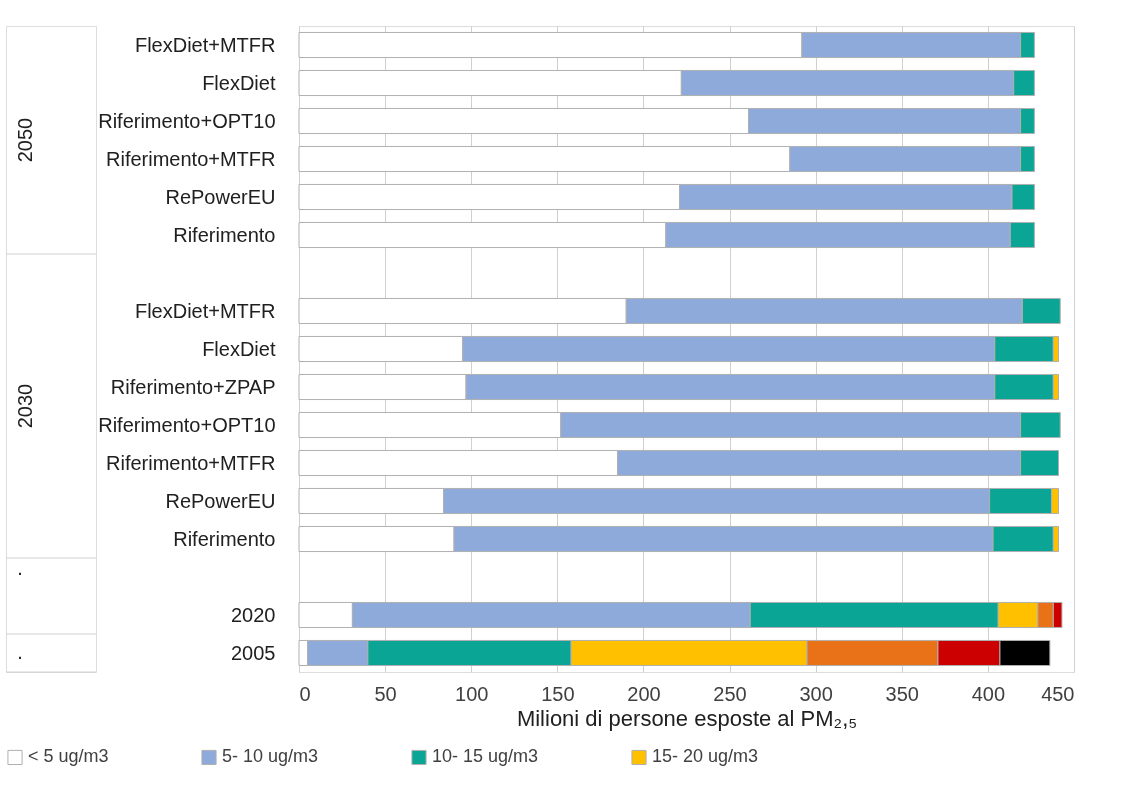  I want to click on legend-label: < 5 ug/m3, so click(68, 756).